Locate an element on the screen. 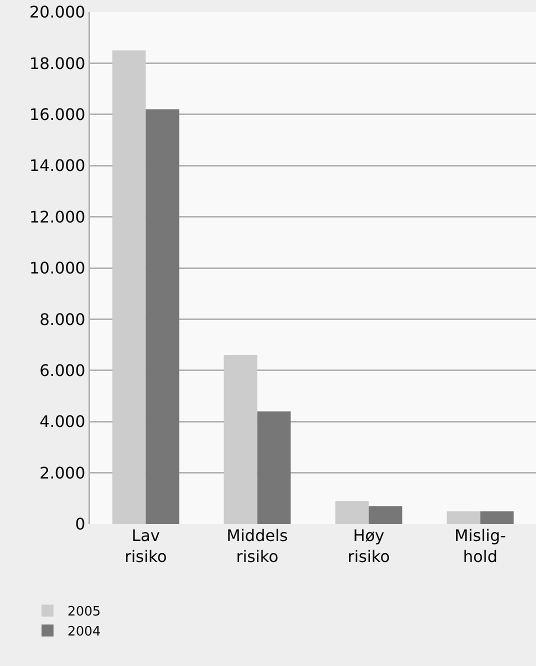 The width and height of the screenshot is (536, 666). x-tick-label: Høy risiko is located at coordinates (369, 546).